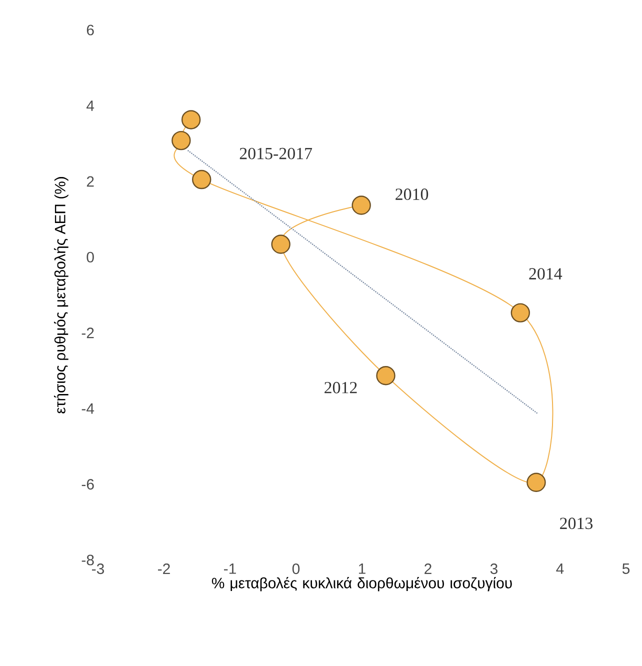 This screenshot has width=642, height=666. What do you see at coordinates (164, 569) in the screenshot?
I see `x-tick-label: -2` at bounding box center [164, 569].